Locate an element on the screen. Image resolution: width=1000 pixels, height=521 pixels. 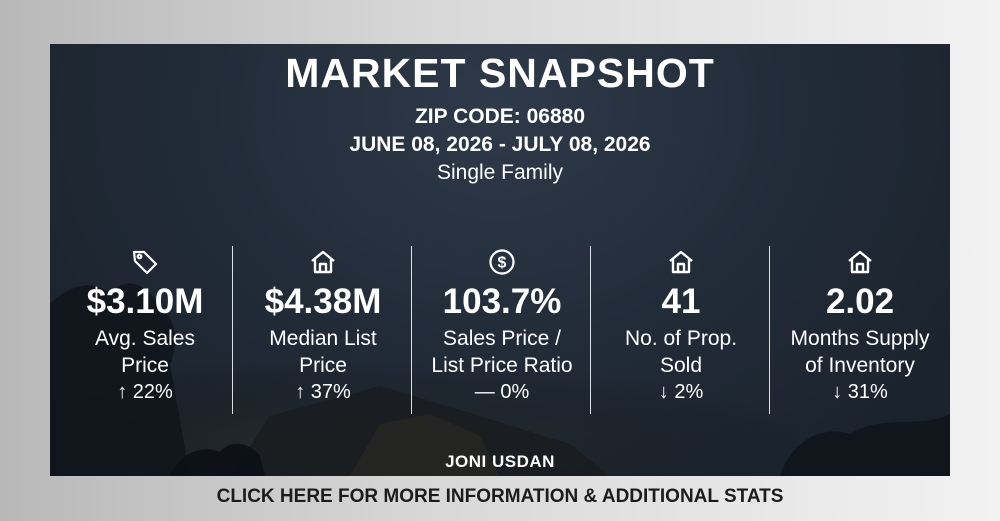
stat-value: 2.02 is located at coordinates (860, 301).